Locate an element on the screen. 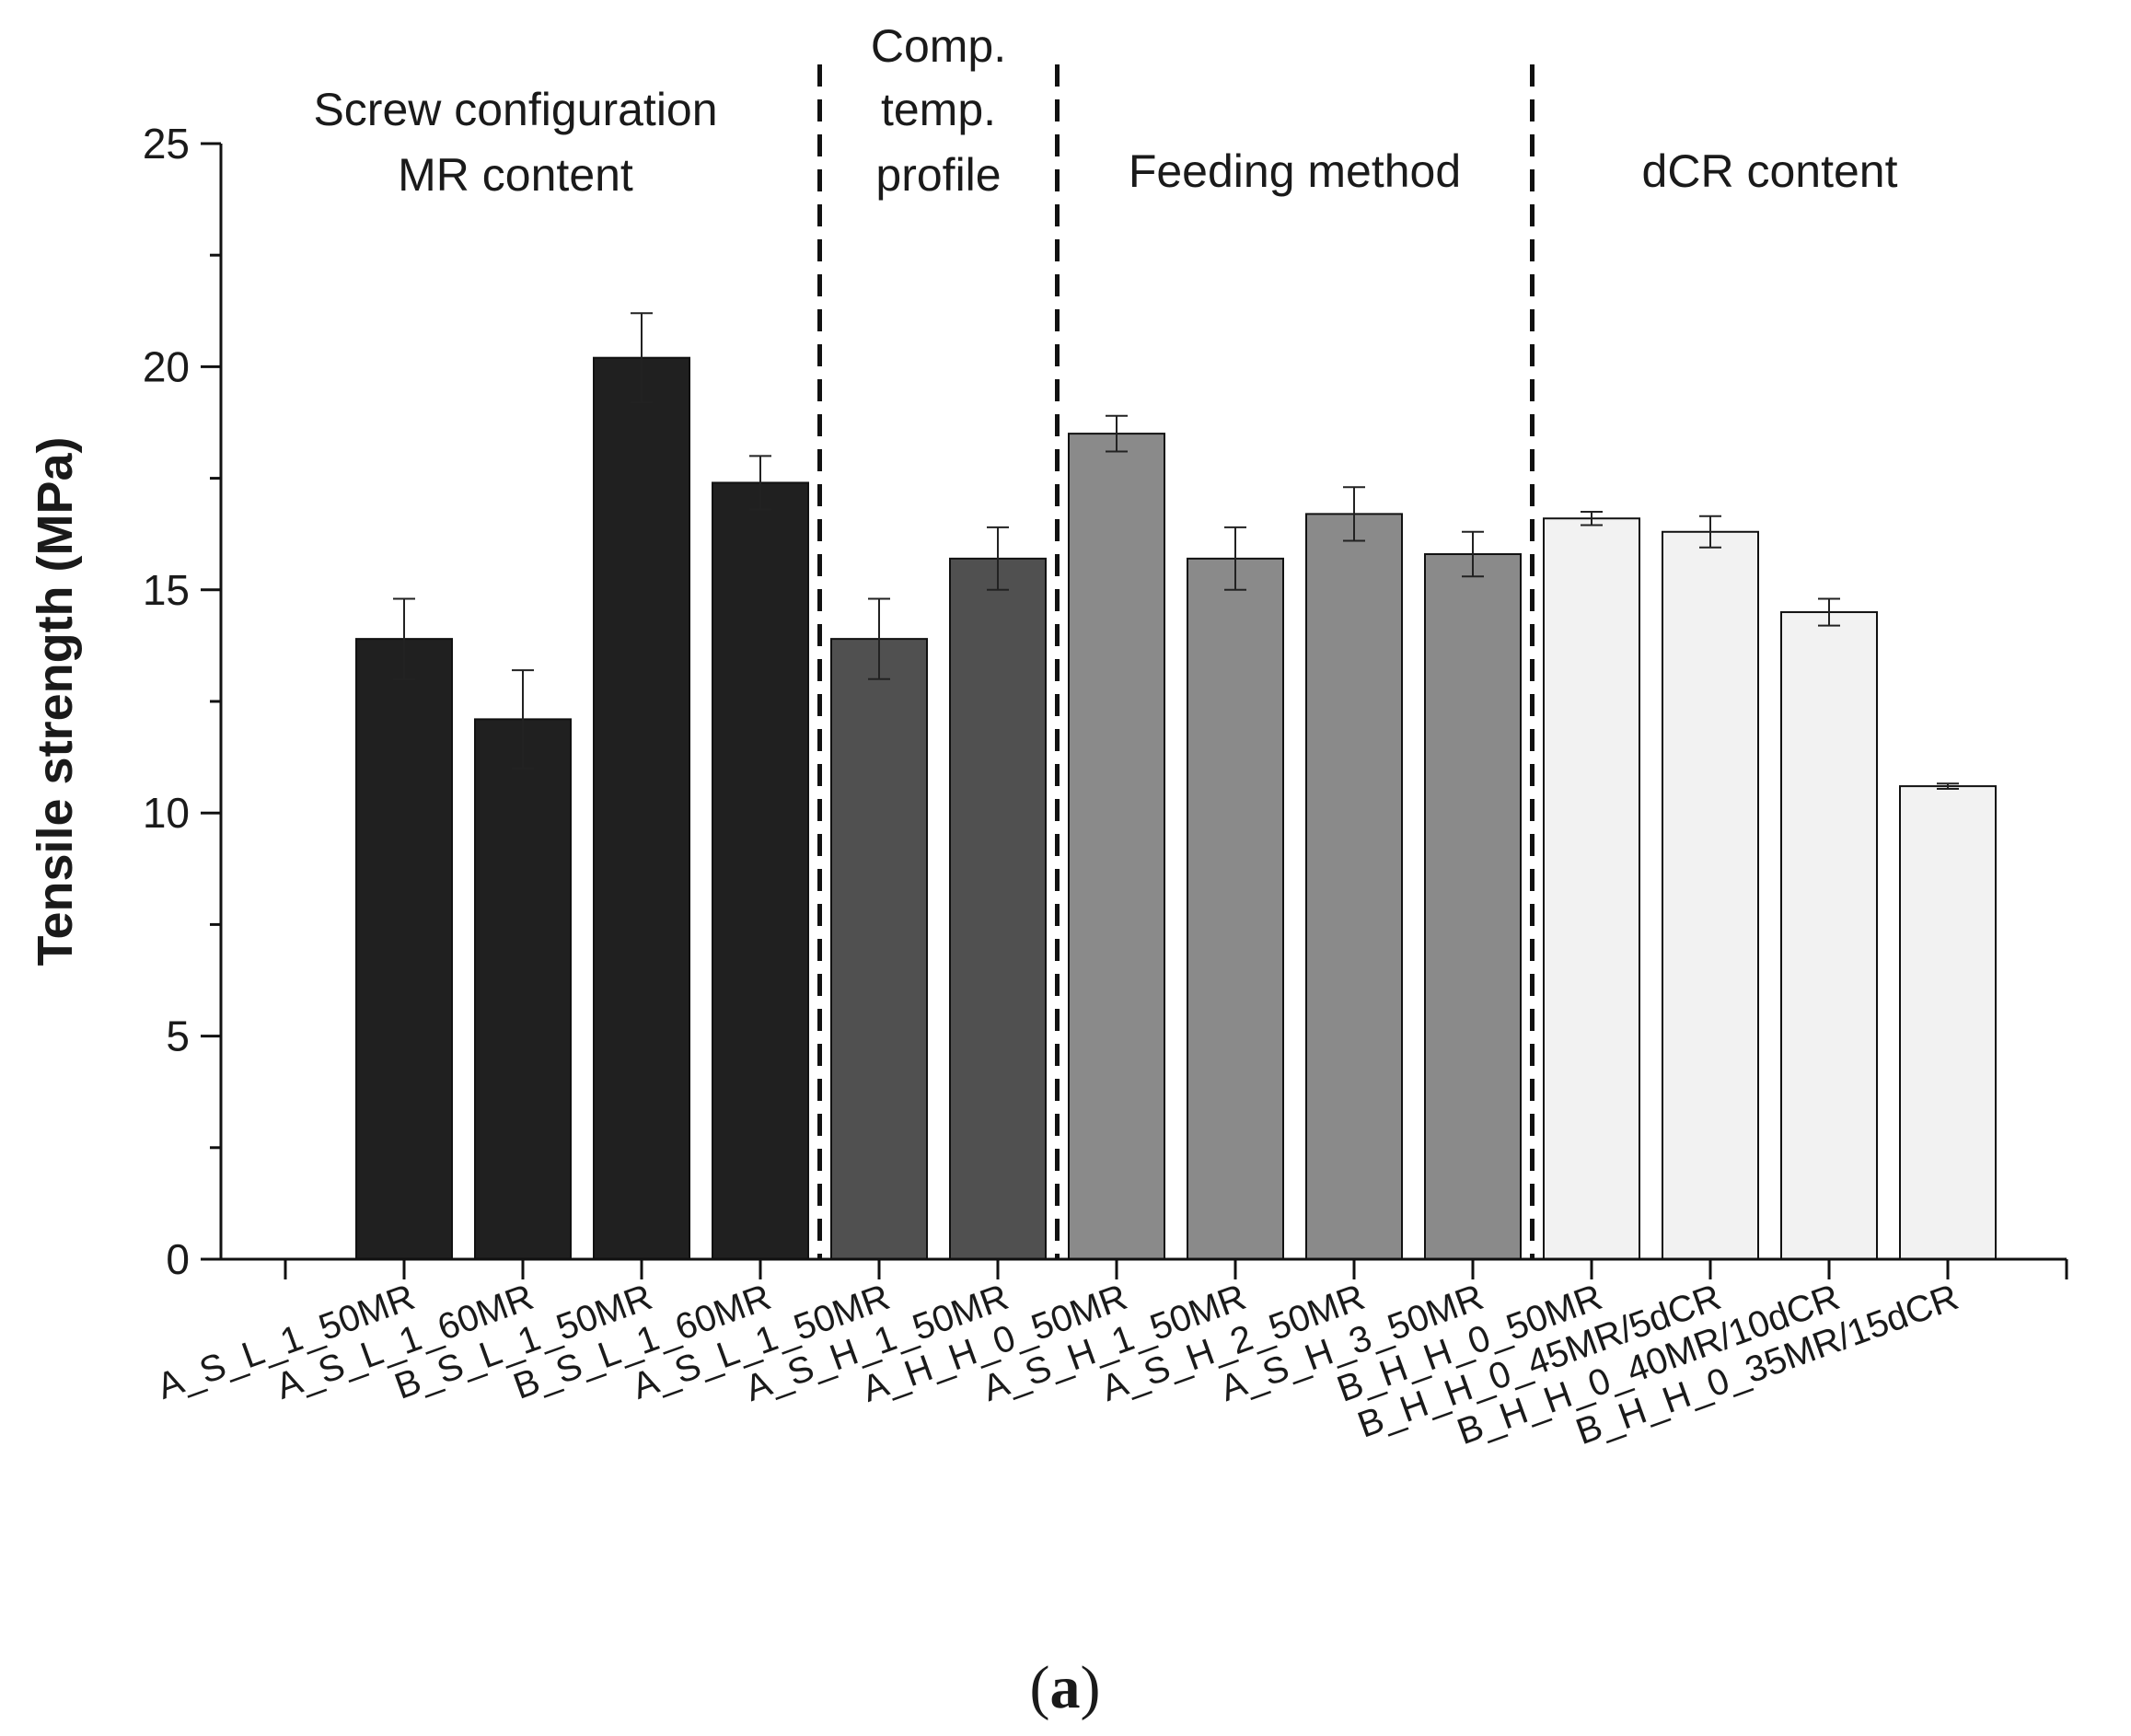 This screenshot has height=1736, width=2131. group-label-1: Screw configuration is located at coordinates (515, 110).